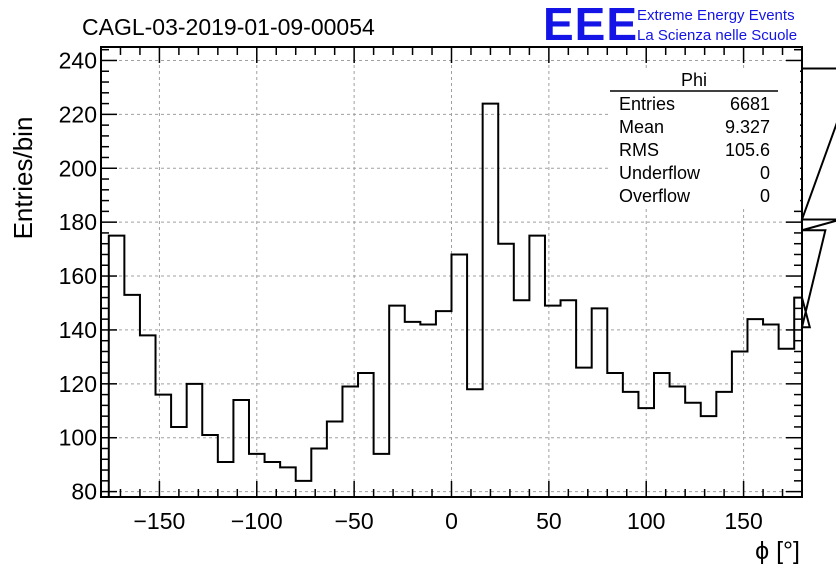 This screenshot has height=572, width=836. Describe the element at coordinates (777, 551) in the screenshot. I see `x-axis-label: ϕ [°]` at that location.